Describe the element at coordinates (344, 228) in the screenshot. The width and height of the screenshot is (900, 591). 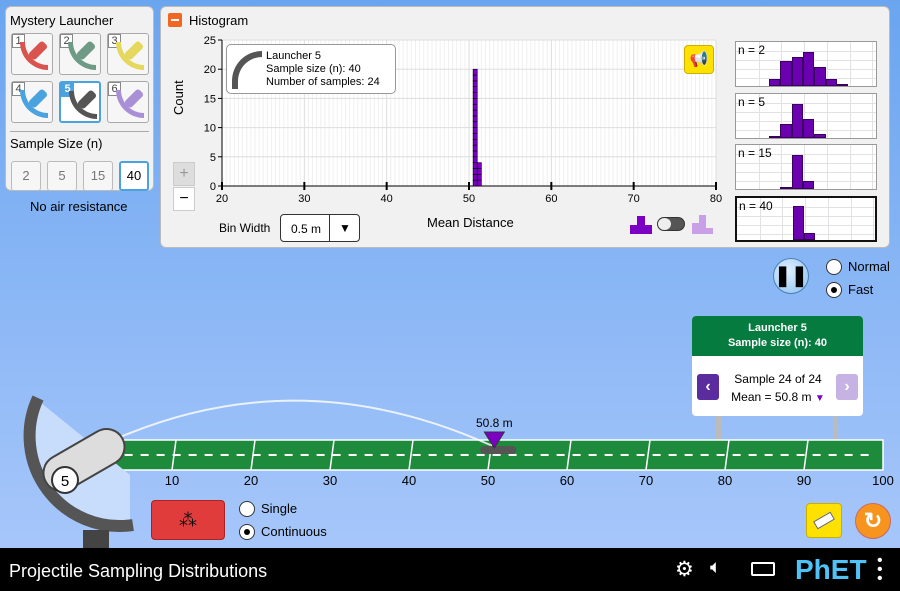
I see `chevron-down-icon: ▼` at that location.